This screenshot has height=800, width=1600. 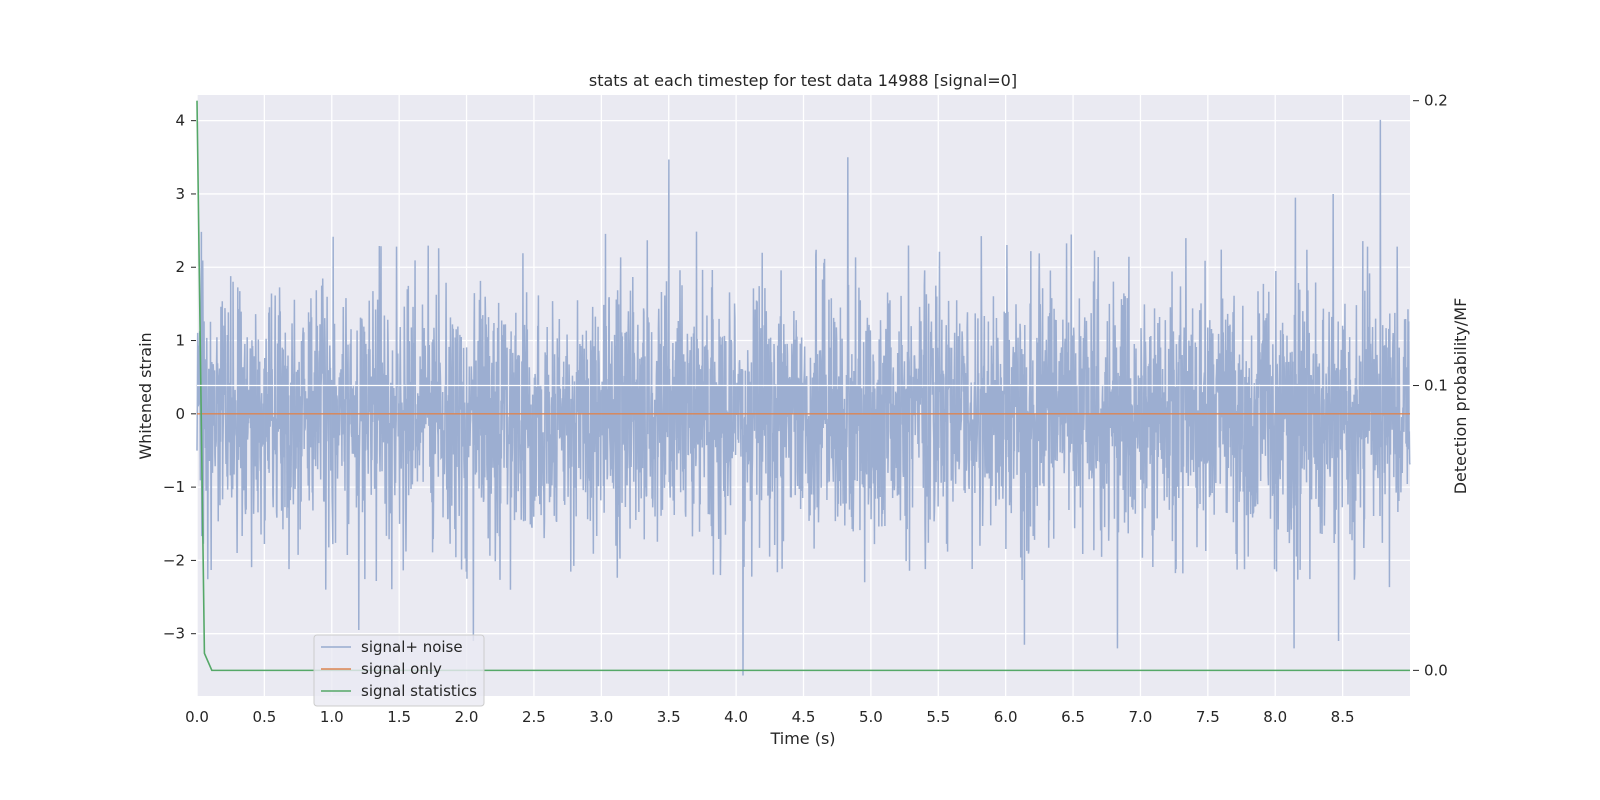 I want to click on legend-box, so click(x=399, y=670).